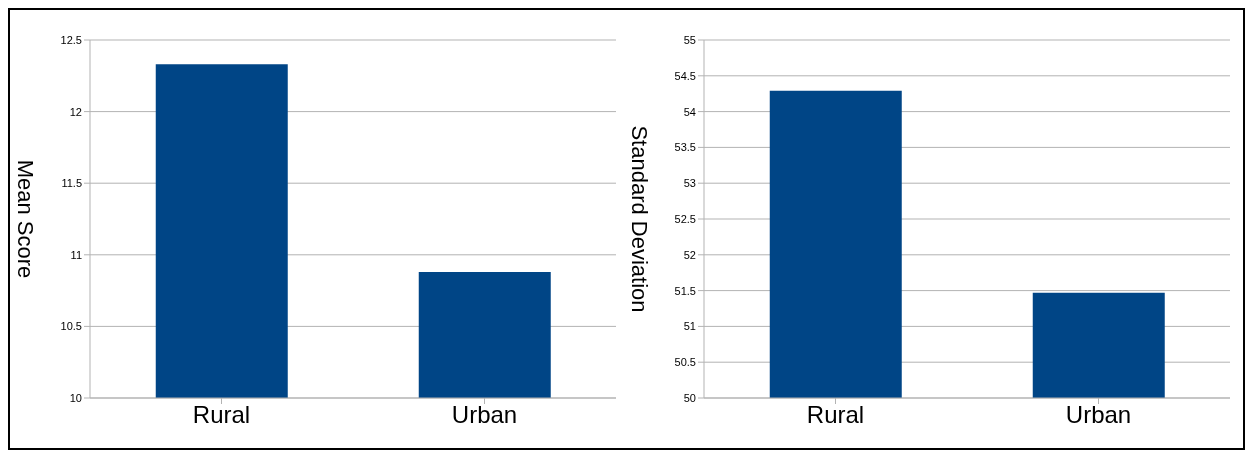 The image size is (1251, 454). Describe the element at coordinates (689, 183) in the screenshot. I see `y-tick-label: 53` at that location.